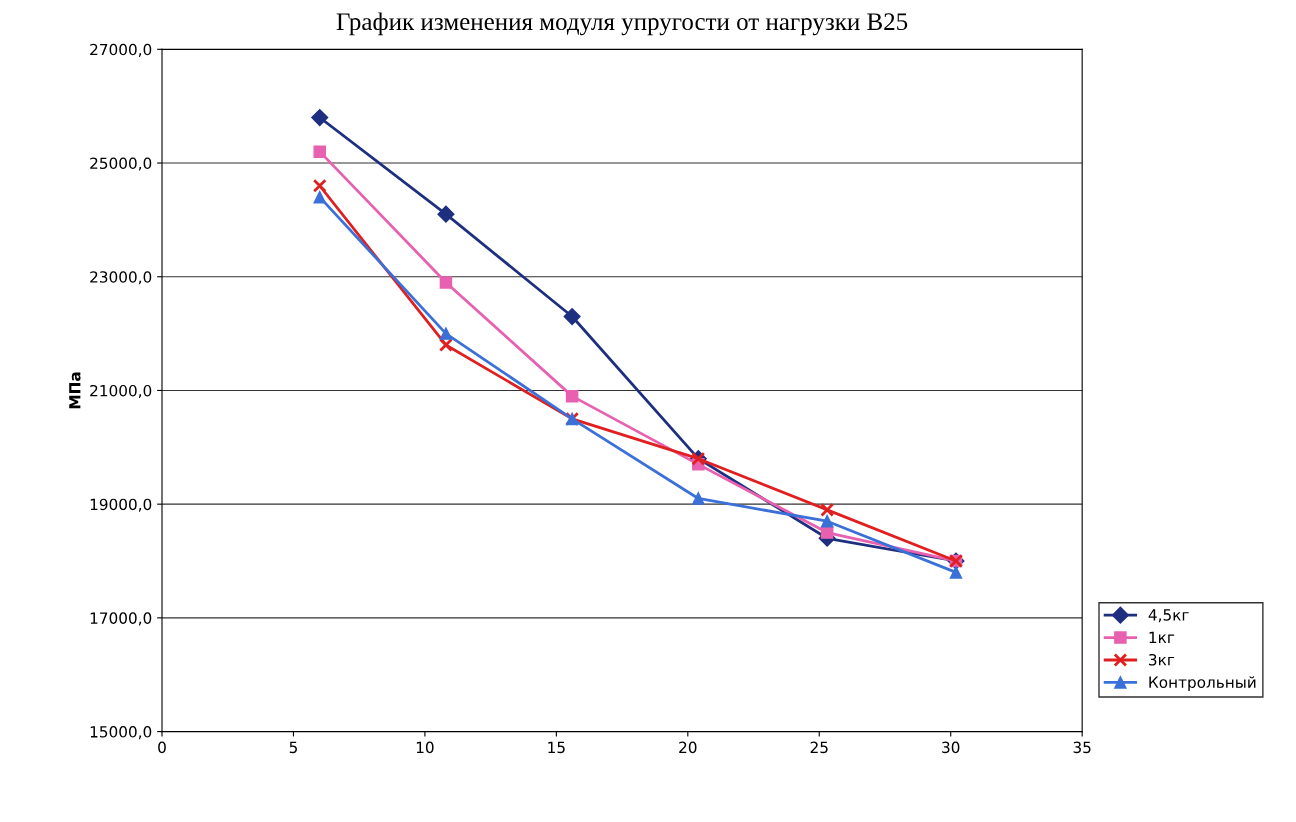 This screenshot has width=1296, height=822. Describe the element at coordinates (162, 747) in the screenshot. I see `x-tick-label: 0` at that location.